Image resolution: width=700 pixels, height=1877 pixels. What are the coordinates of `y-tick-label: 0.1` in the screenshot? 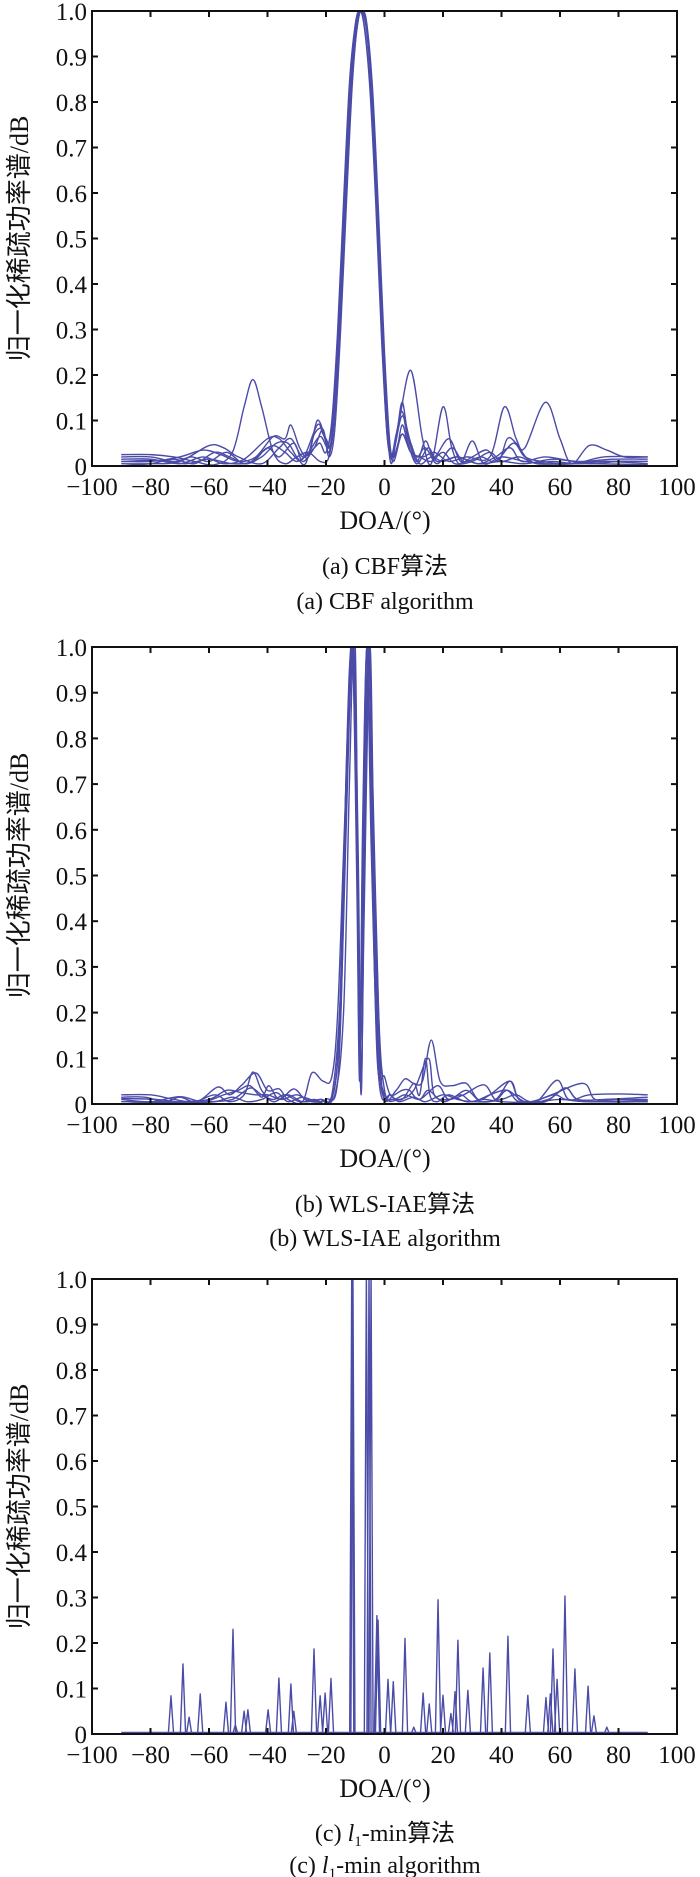 It's located at (71, 1059).